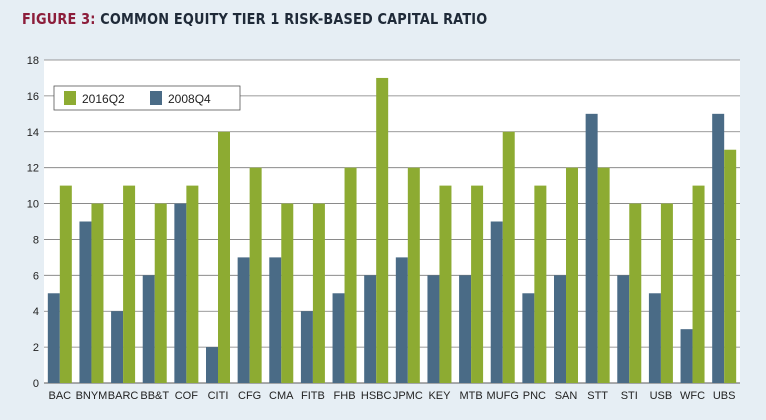 This screenshot has width=766, height=420. Describe the element at coordinates (566, 396) in the screenshot. I see `x-category-label: SAN` at that location.